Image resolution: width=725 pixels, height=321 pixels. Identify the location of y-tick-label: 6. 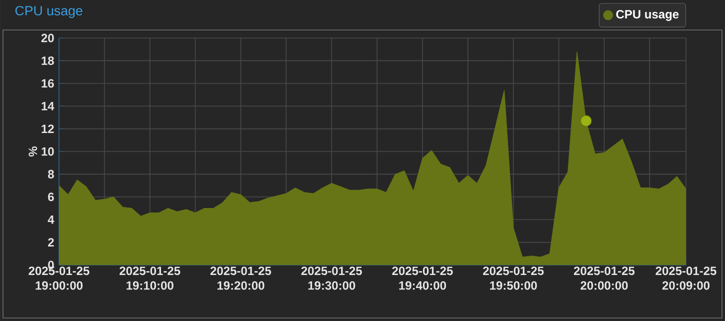
(51, 197).